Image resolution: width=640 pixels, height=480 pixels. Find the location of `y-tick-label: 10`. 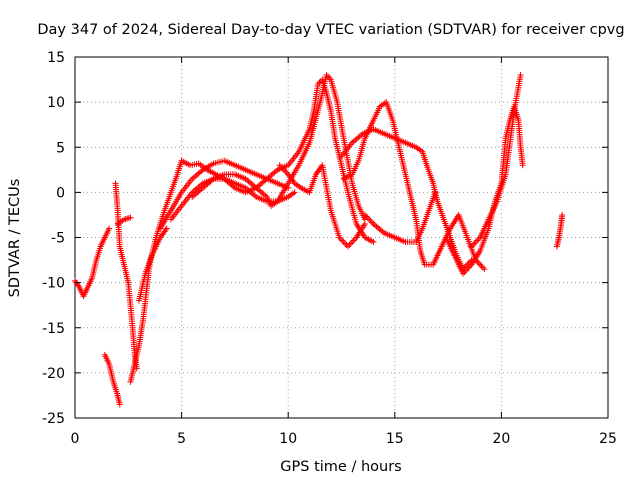

y-tick-label: 10 is located at coordinates (56, 103).